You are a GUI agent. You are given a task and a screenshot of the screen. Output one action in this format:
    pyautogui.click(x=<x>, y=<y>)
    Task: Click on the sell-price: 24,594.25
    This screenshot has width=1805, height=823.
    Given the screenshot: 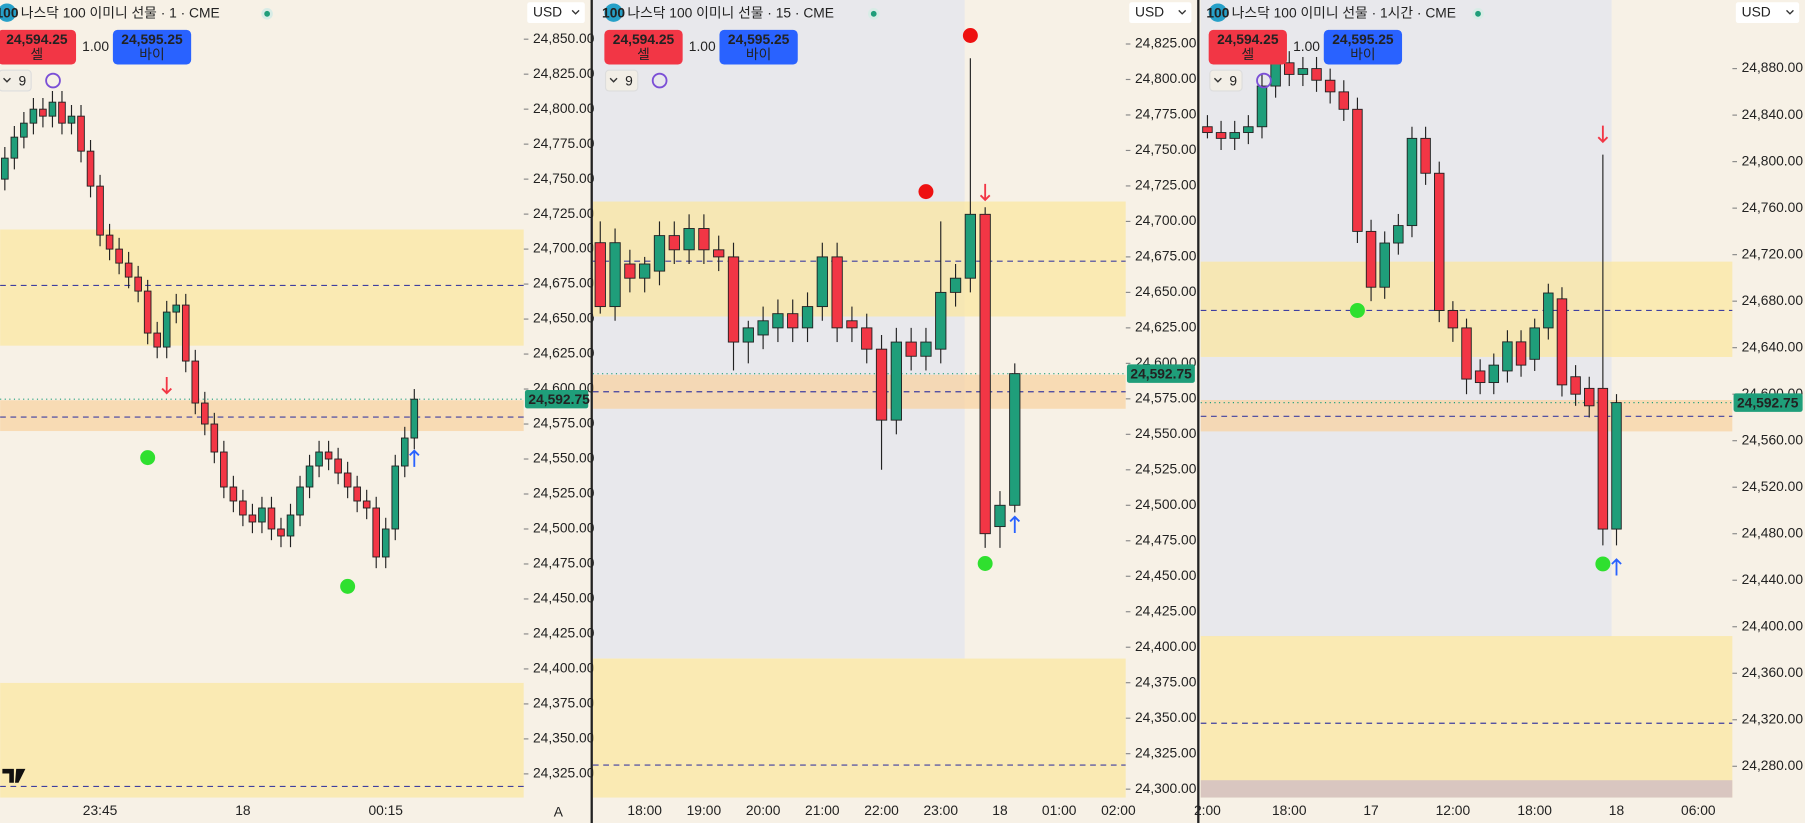 What is the action you would take?
    pyautogui.click(x=37, y=39)
    